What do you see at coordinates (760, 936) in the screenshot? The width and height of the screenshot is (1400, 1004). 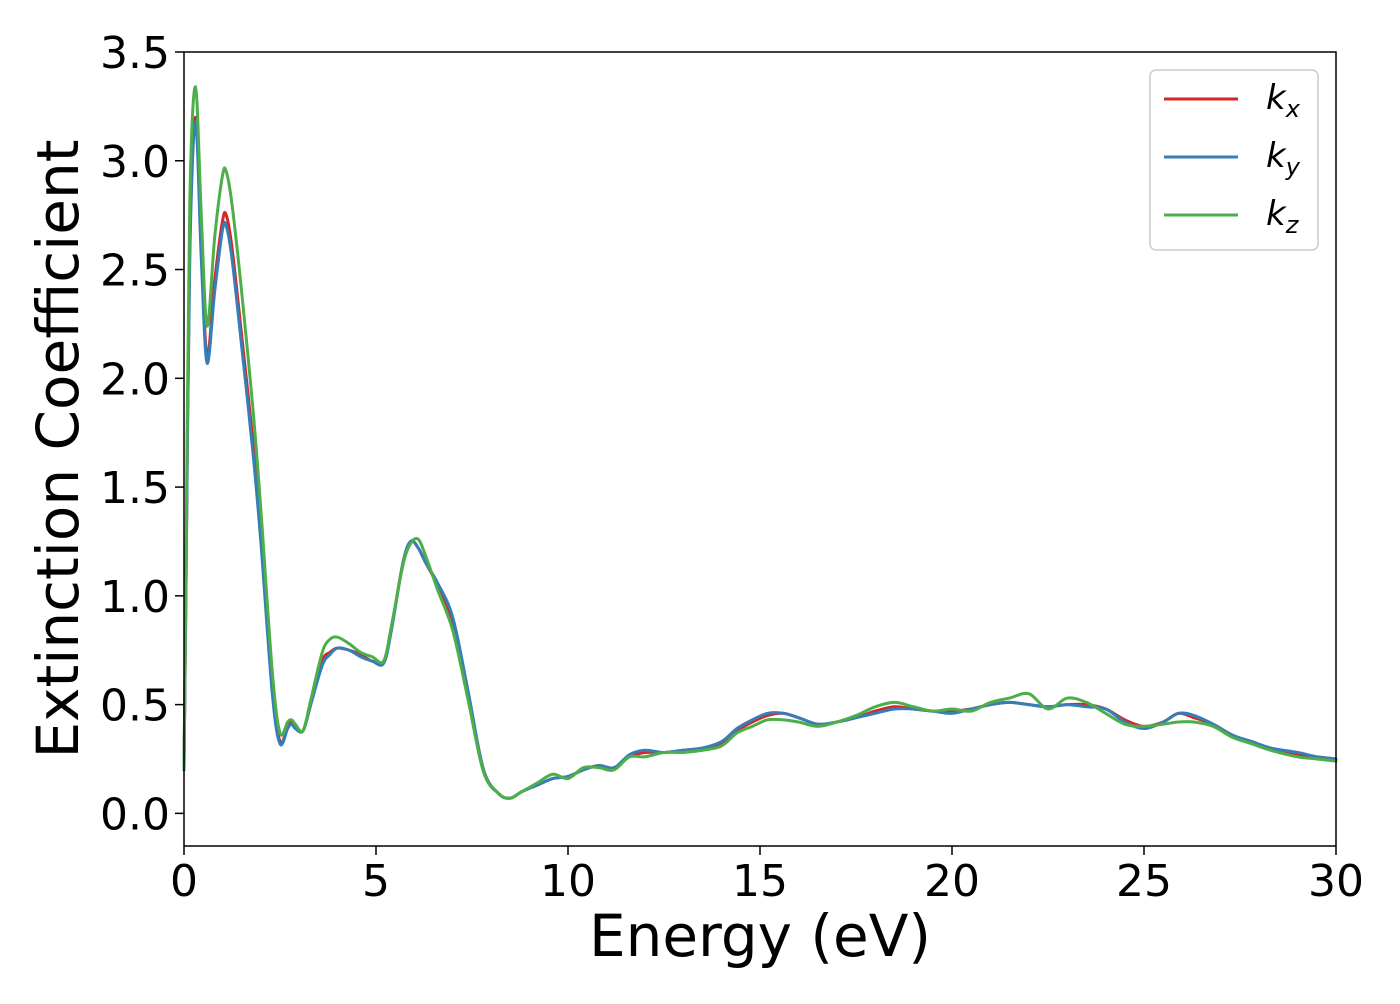 I see `x-axis-label: Energy (eV)` at bounding box center [760, 936].